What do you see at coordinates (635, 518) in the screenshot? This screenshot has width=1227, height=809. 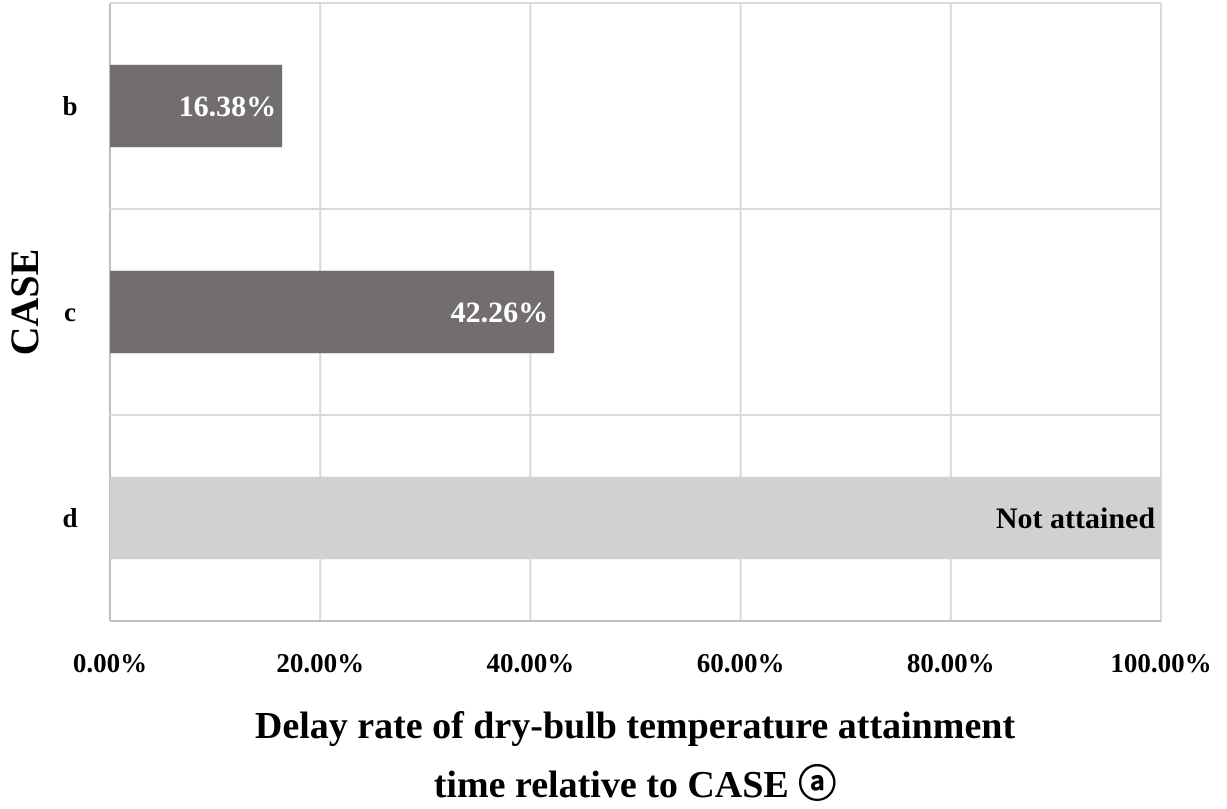 I see `bar-d` at bounding box center [635, 518].